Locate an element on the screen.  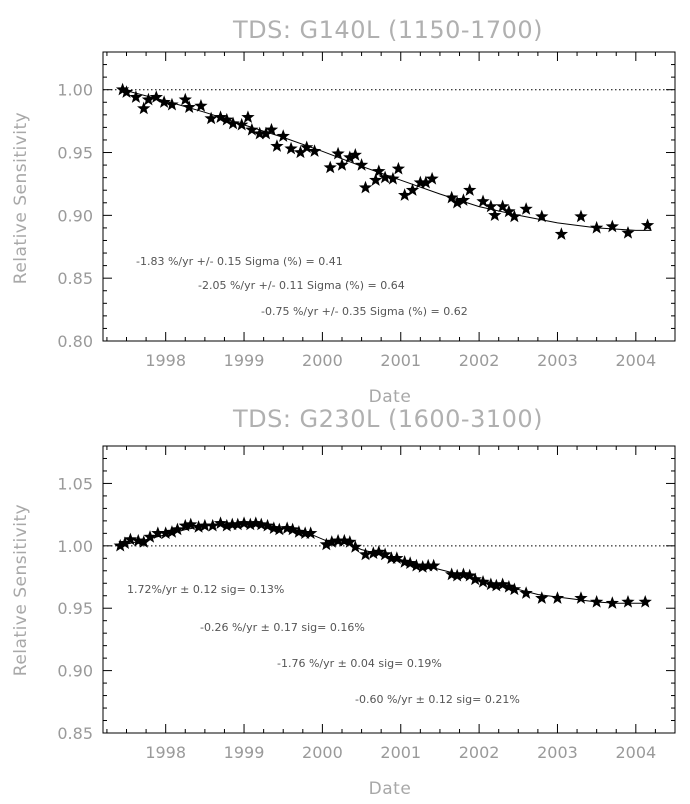
fit-annotation: -2.05 %/yr +/- 0.11 Sigma (%) = 0.64 is located at coordinates (301, 285).